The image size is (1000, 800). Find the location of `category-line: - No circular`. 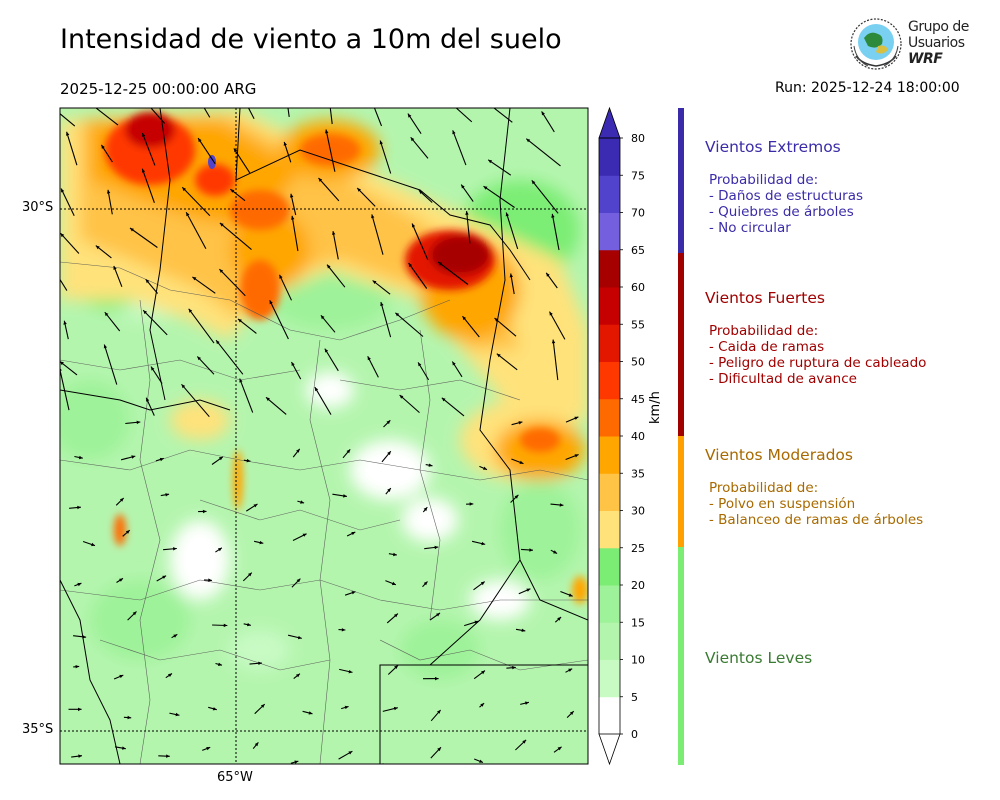

category-line: - No circular is located at coordinates (750, 228).